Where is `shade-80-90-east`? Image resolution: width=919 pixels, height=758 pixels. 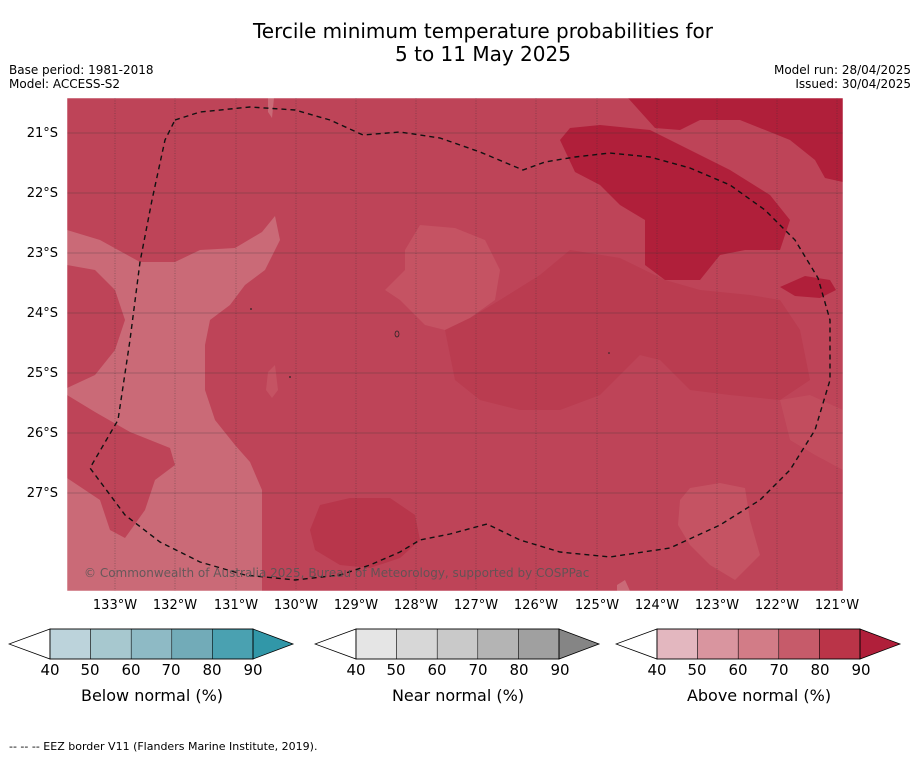
shade-80-90-east is located at coordinates (675, 202).